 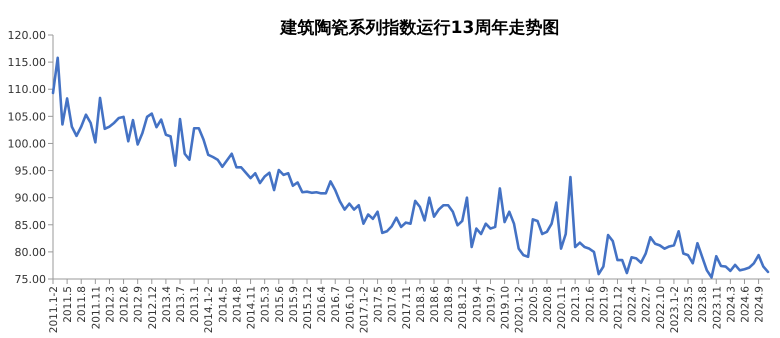 What do you see at coordinates (364, 310) in the screenshot?
I see `x-tick-label: 2017.1-2` at bounding box center [364, 310].